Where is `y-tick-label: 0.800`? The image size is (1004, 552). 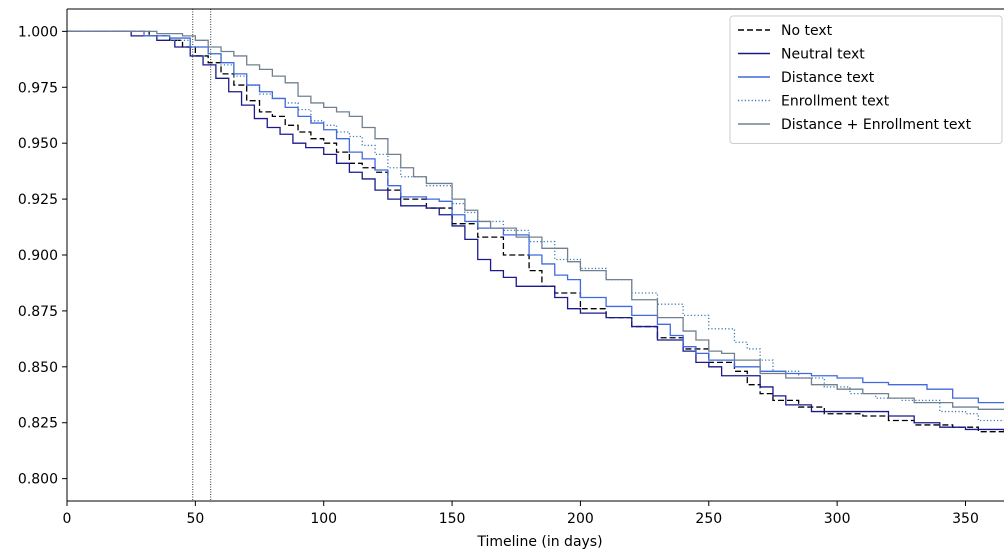 y-tick-label: 0.800 is located at coordinates (38, 480).